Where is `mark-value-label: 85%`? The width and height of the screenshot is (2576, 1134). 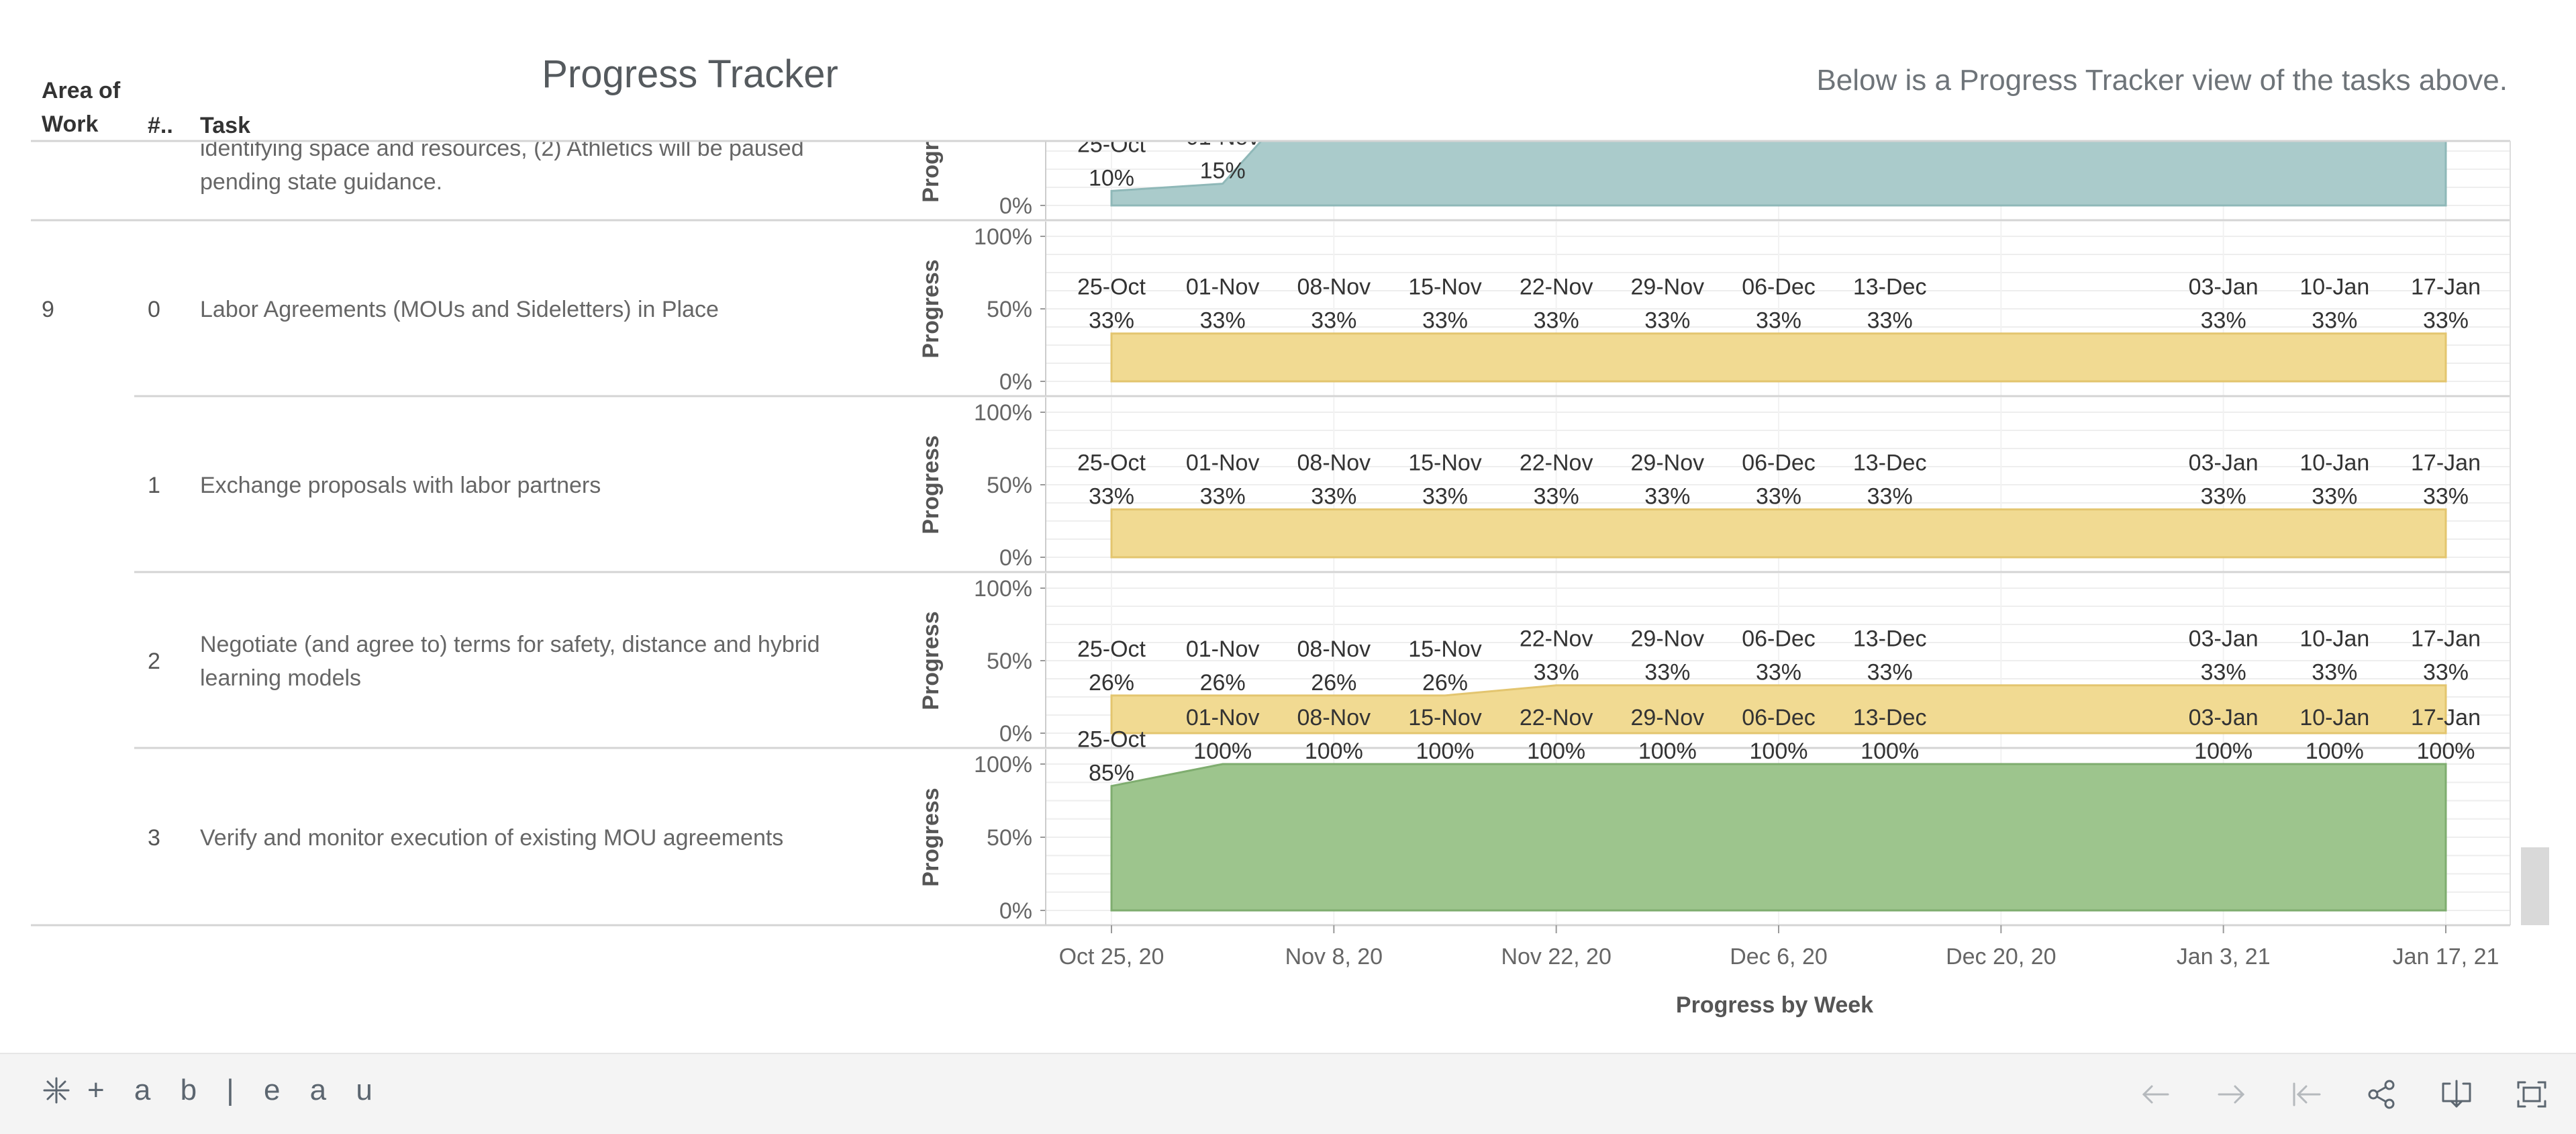
mark-value-label: 85% is located at coordinates (1111, 773).